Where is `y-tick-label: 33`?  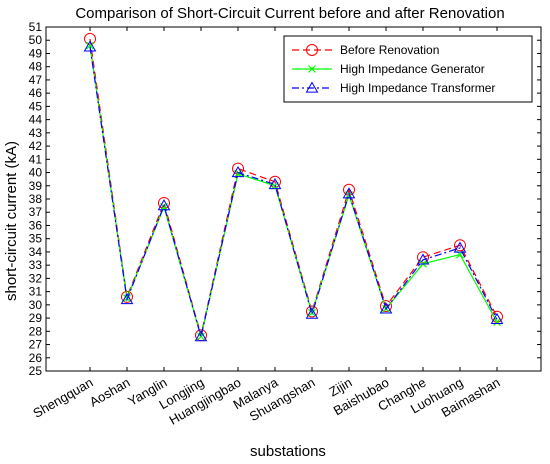
y-tick-label: 33 is located at coordinates (36, 265).